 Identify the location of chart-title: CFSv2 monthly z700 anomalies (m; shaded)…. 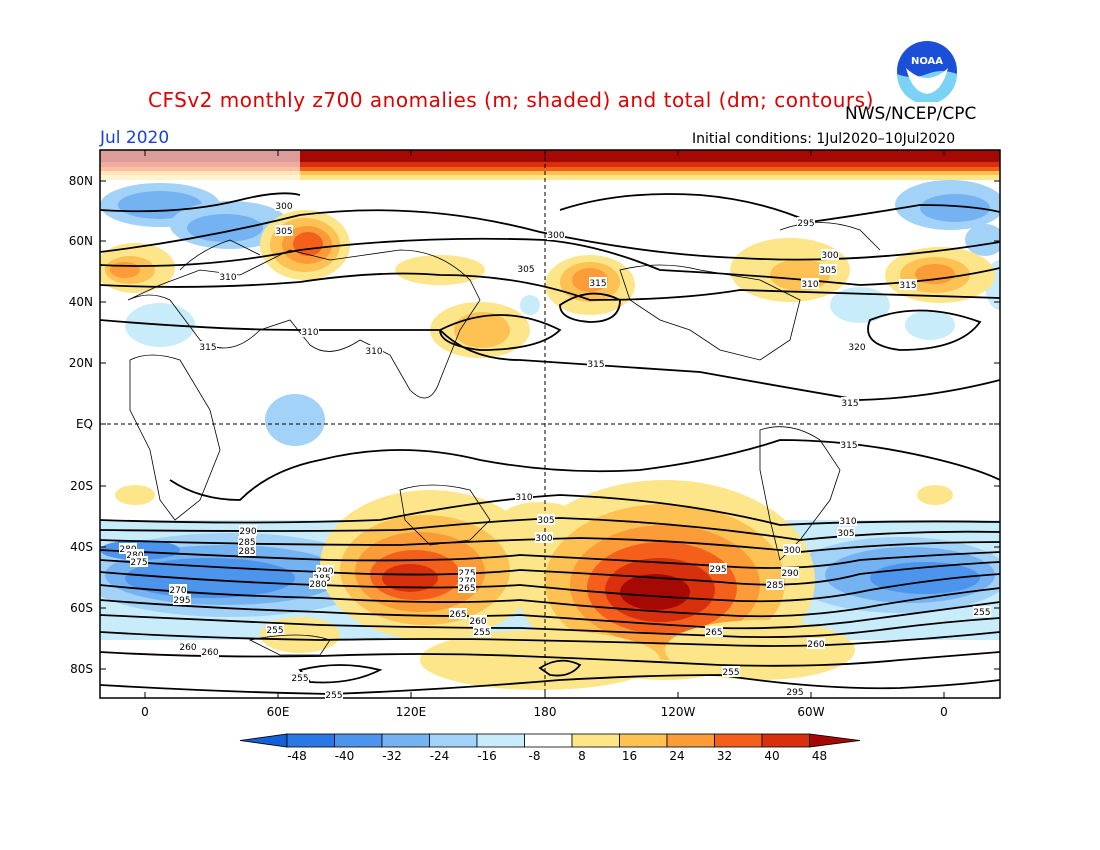
(511, 100).